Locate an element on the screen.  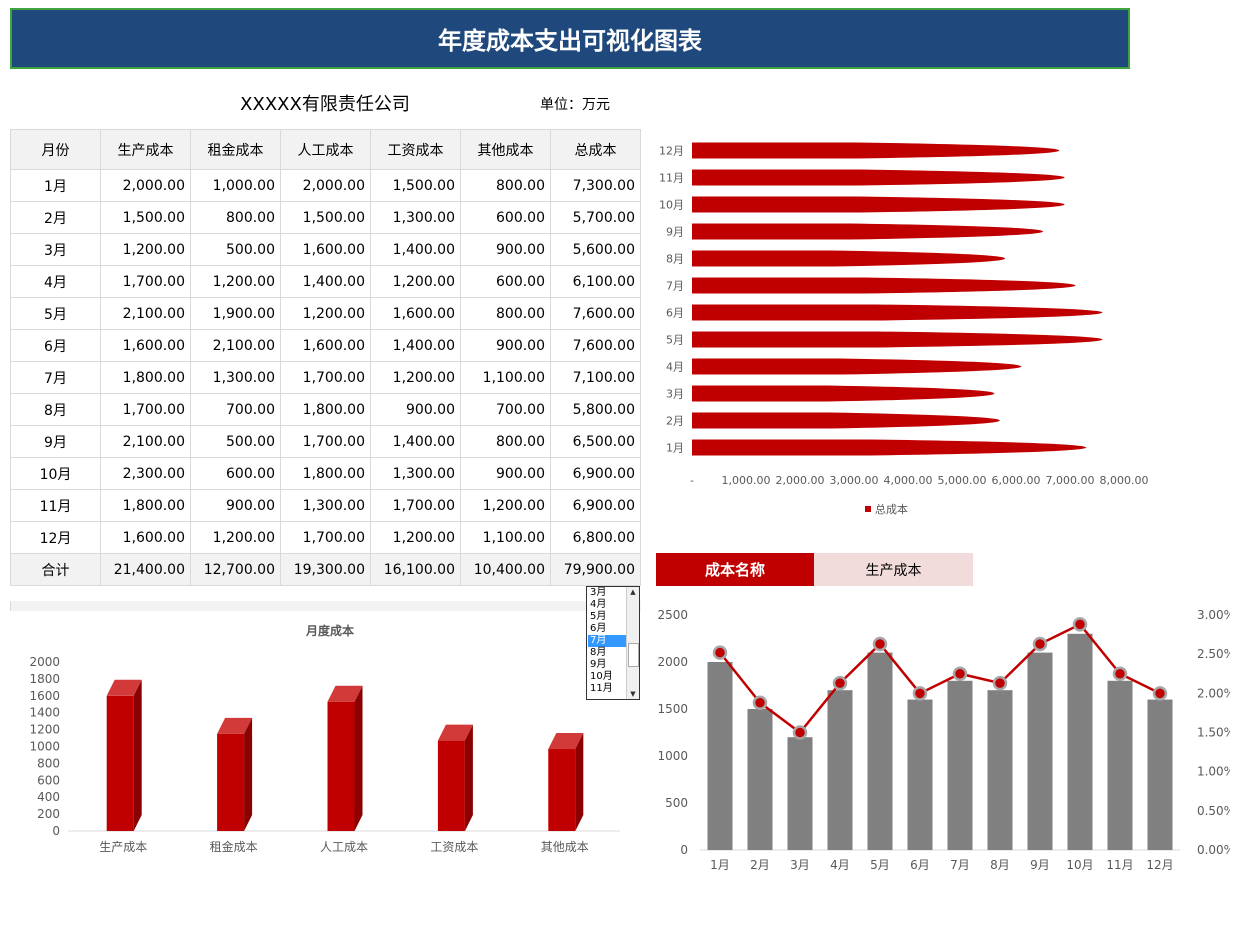
table-cell: 1,500.00 is located at coordinates (145, 217).